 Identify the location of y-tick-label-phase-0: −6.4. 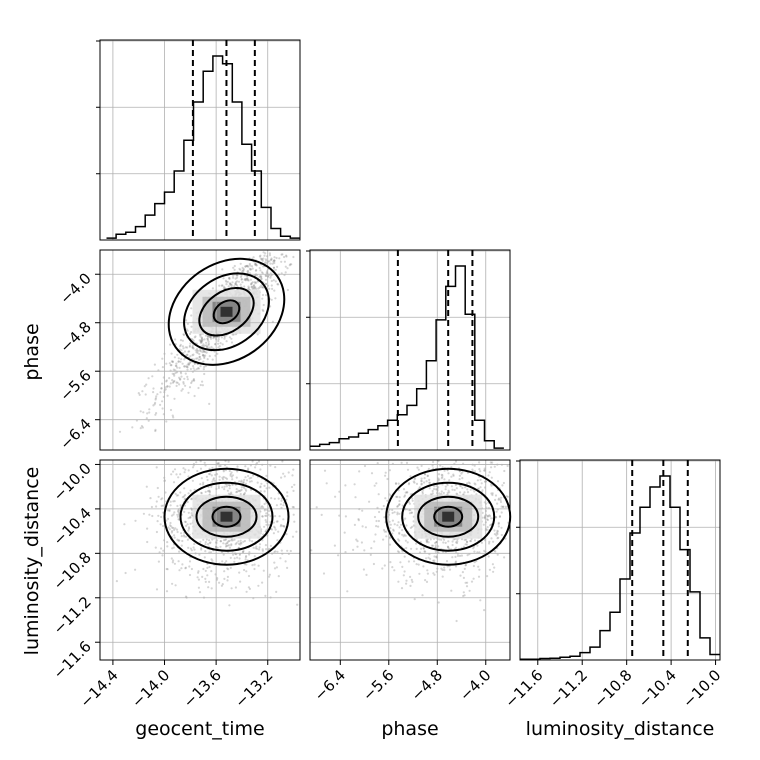
(75, 434).